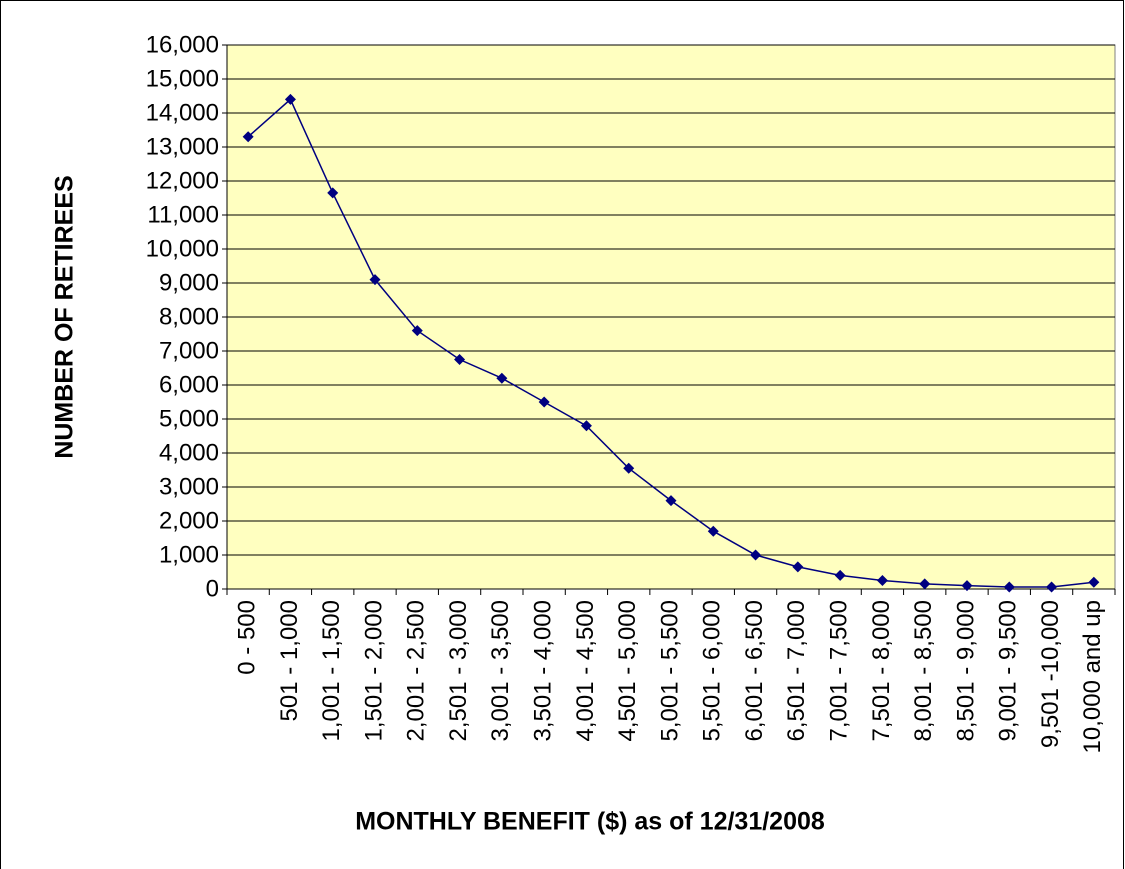 This screenshot has width=1125, height=869. Describe the element at coordinates (965, 670) in the screenshot. I see `x-tick-label: 8,501 - 9,000` at that location.